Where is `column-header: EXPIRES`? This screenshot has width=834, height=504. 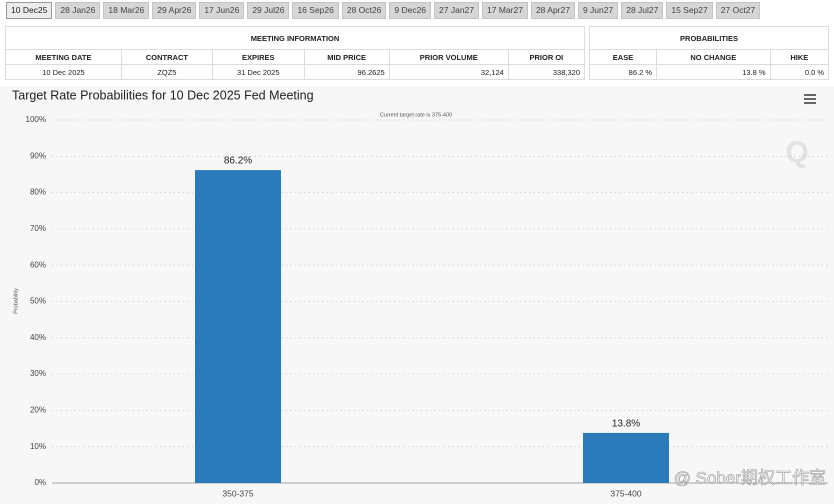 column-header: EXPIRES is located at coordinates (258, 57).